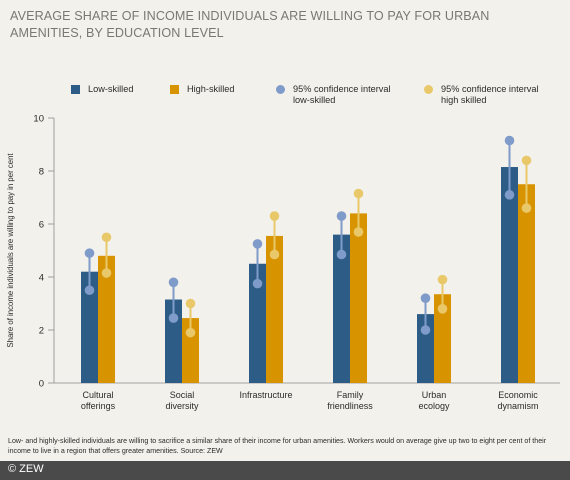 The width and height of the screenshot is (570, 480). What do you see at coordinates (41, 172) in the screenshot?
I see `y-tick-label-8: 8` at bounding box center [41, 172].